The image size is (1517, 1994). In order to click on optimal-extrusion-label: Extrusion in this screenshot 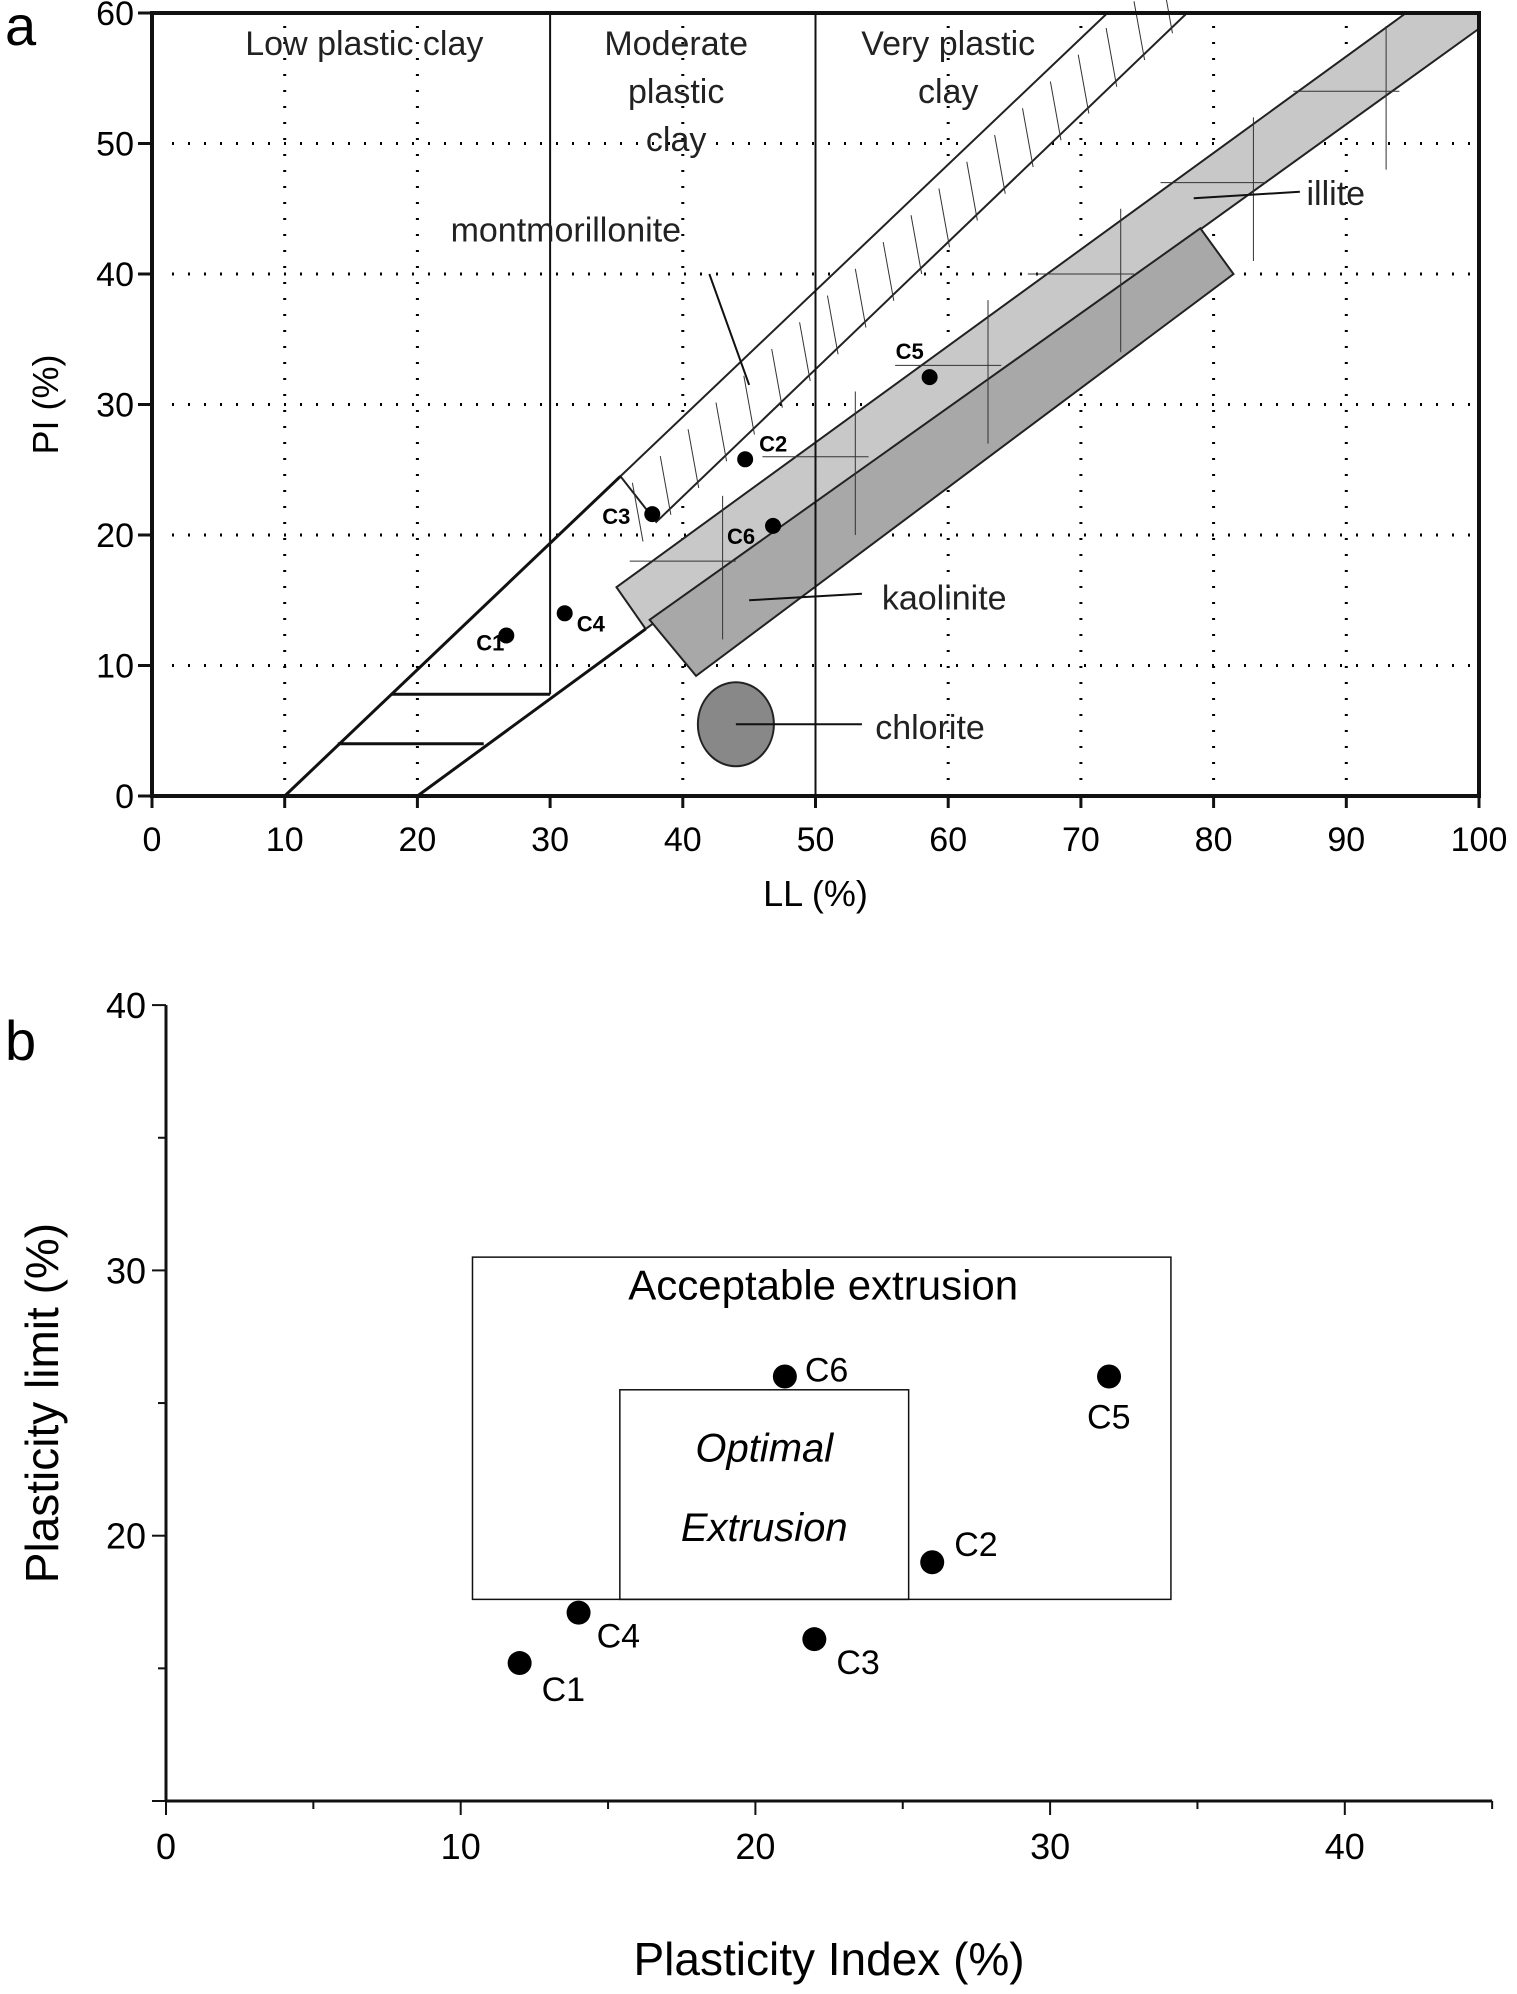, I will do `click(764, 1528)`.